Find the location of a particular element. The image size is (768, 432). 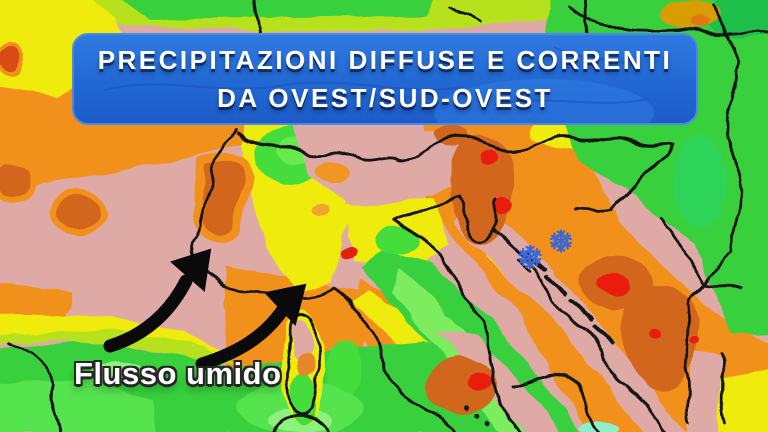

banner-title-line1: PRECIPITAZIONI DIFFUSE E CORRENTI is located at coordinates (385, 60).